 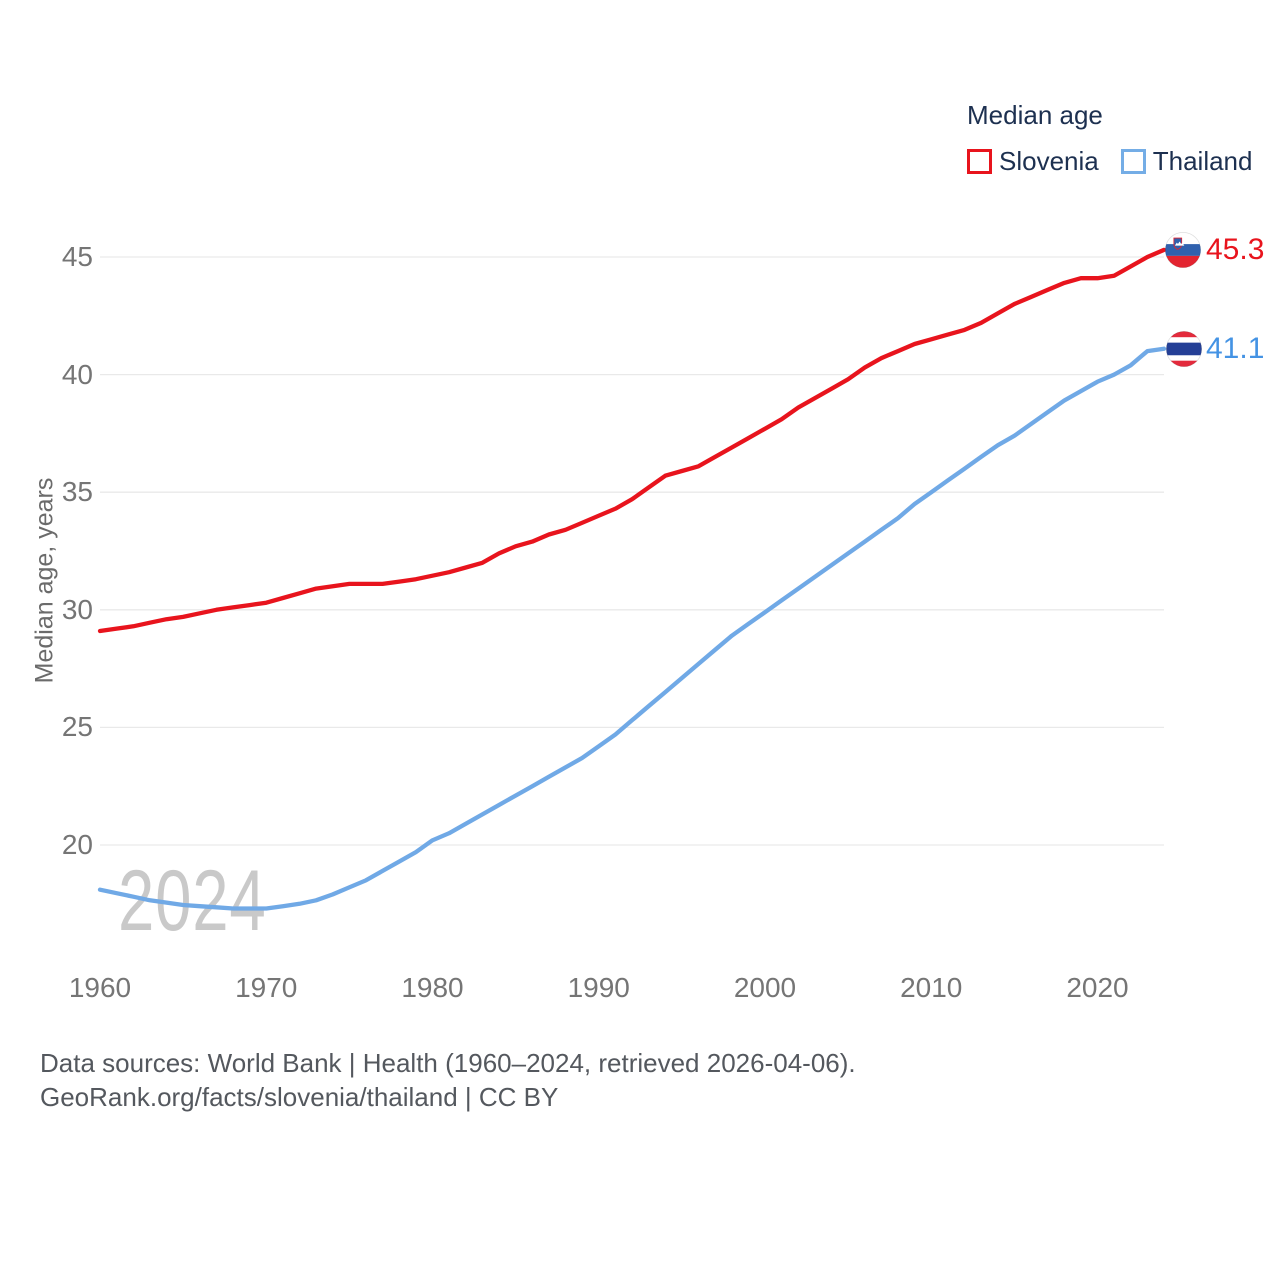 I want to click on y-tick-label: 30, so click(x=77, y=609).